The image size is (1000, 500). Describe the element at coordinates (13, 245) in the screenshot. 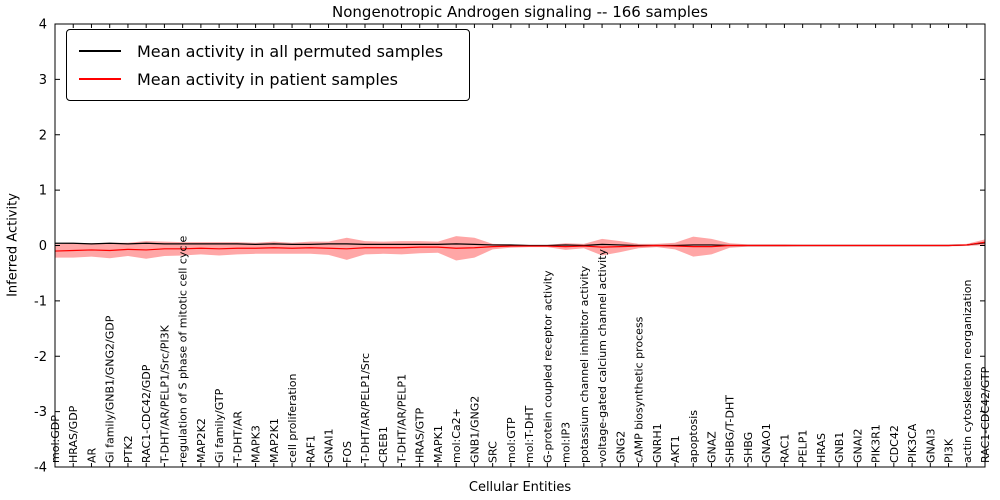

I see `y-axis-label: Inferred Activity` at that location.